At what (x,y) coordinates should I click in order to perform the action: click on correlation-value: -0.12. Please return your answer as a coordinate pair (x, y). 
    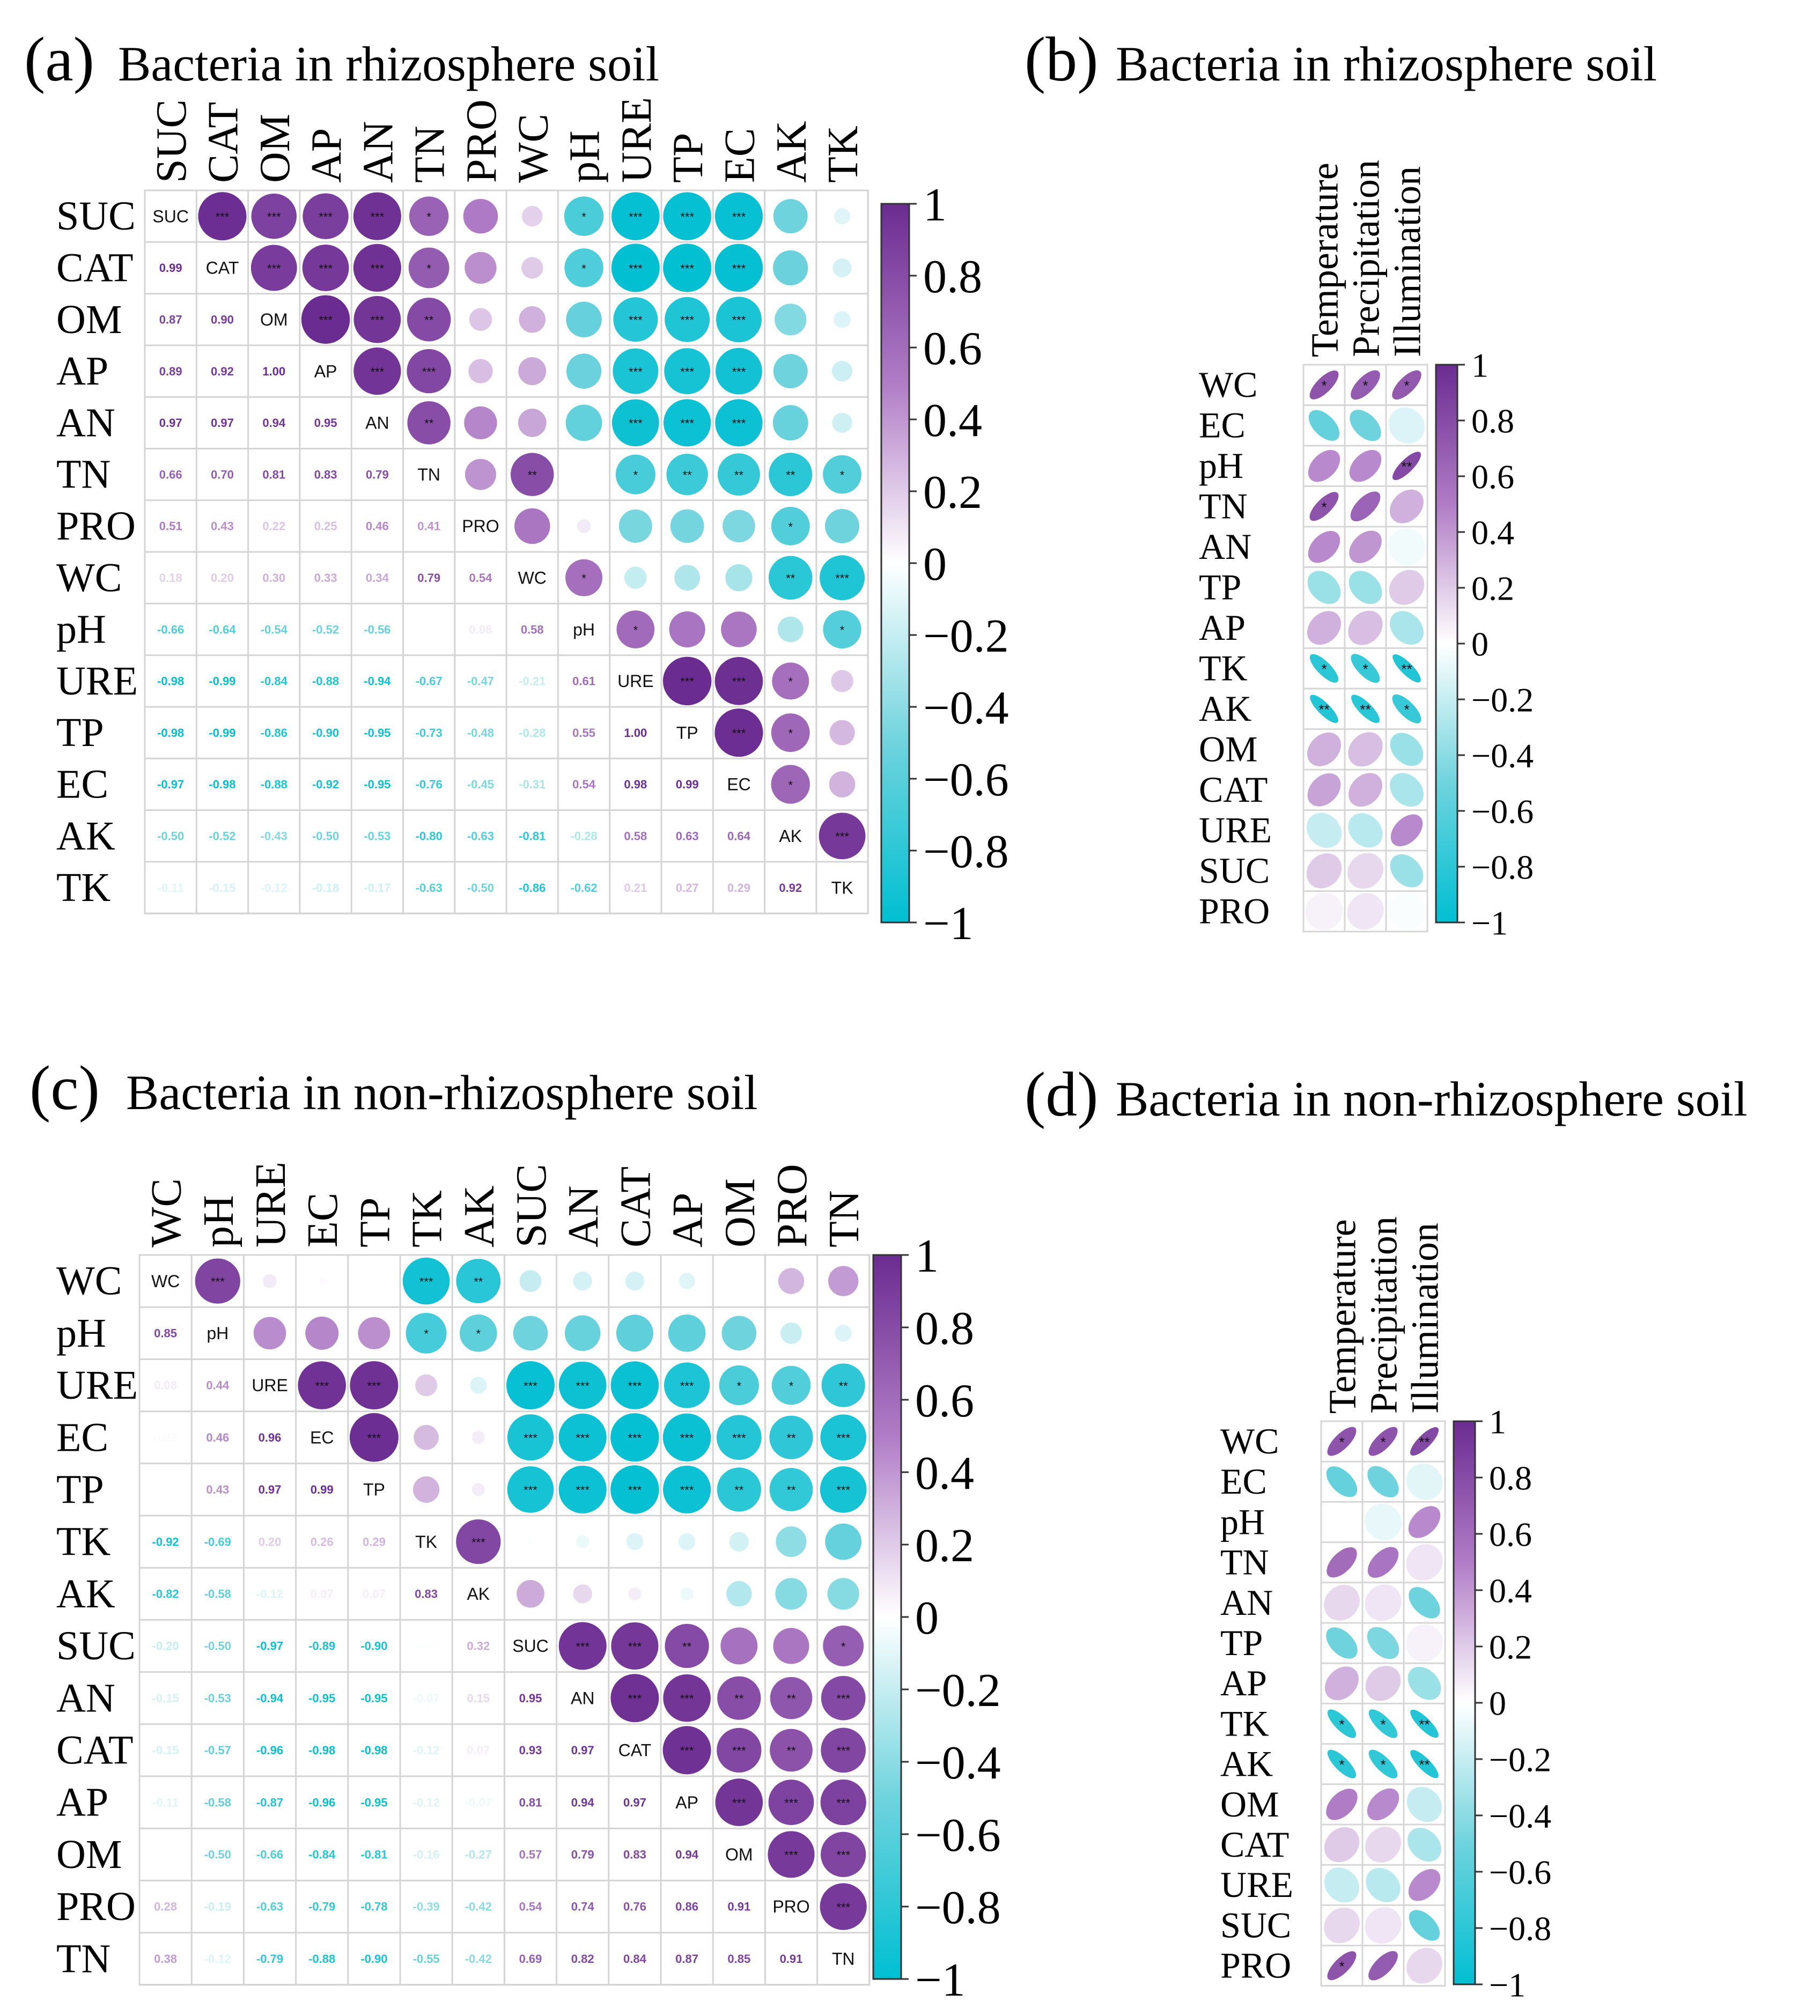
    Looking at the image, I should click on (269, 1594).